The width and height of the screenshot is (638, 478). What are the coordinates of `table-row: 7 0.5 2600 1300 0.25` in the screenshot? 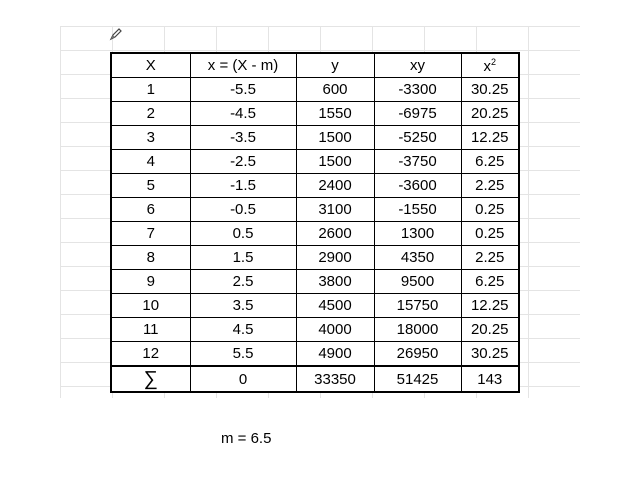 It's located at (315, 233).